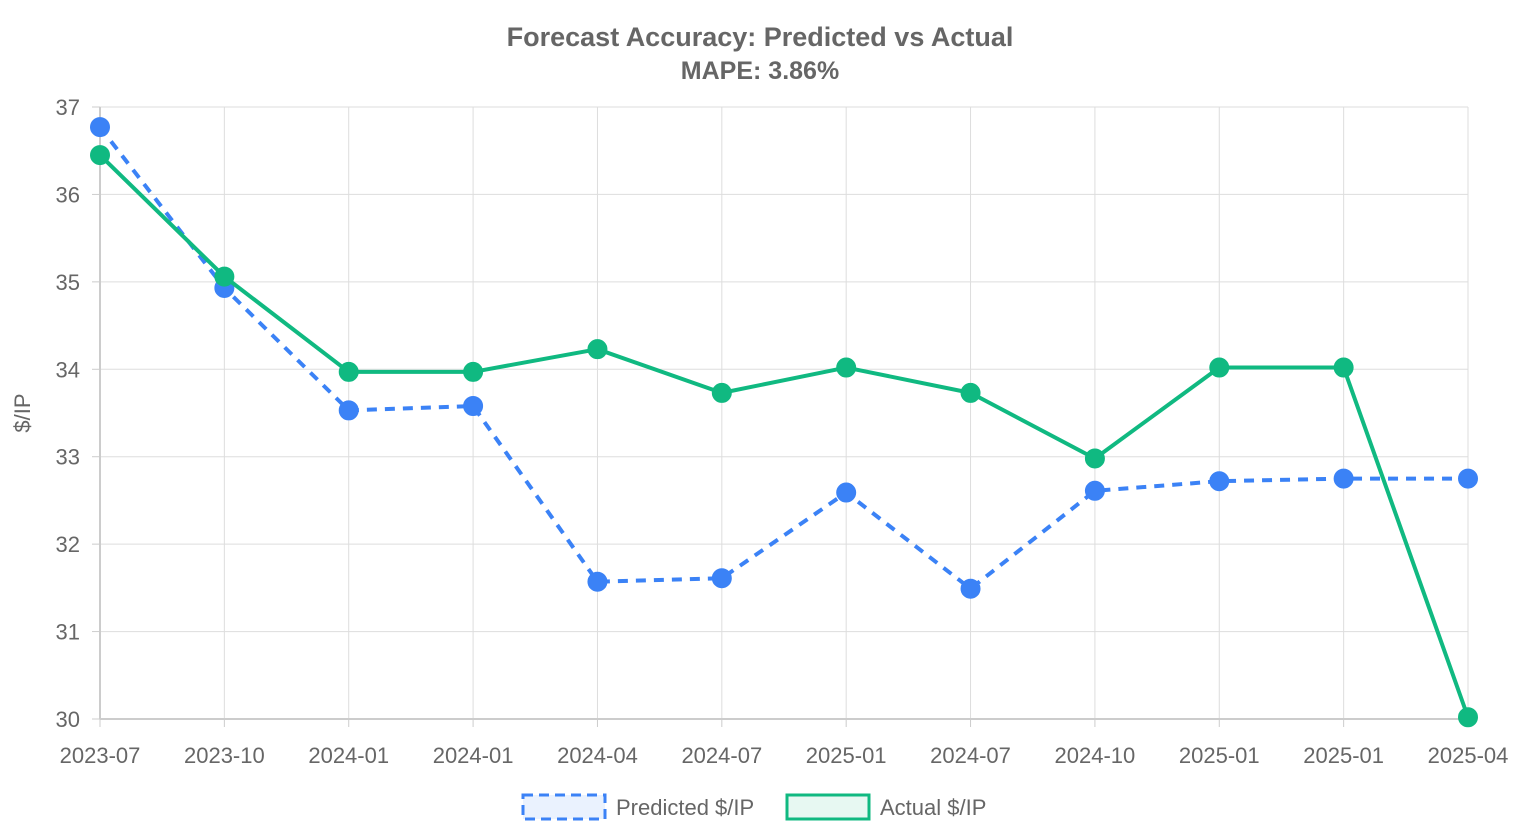 Image resolution: width=1520 pixels, height=840 pixels. What do you see at coordinates (68, 282) in the screenshot?
I see `y-tick-label: 35` at bounding box center [68, 282].